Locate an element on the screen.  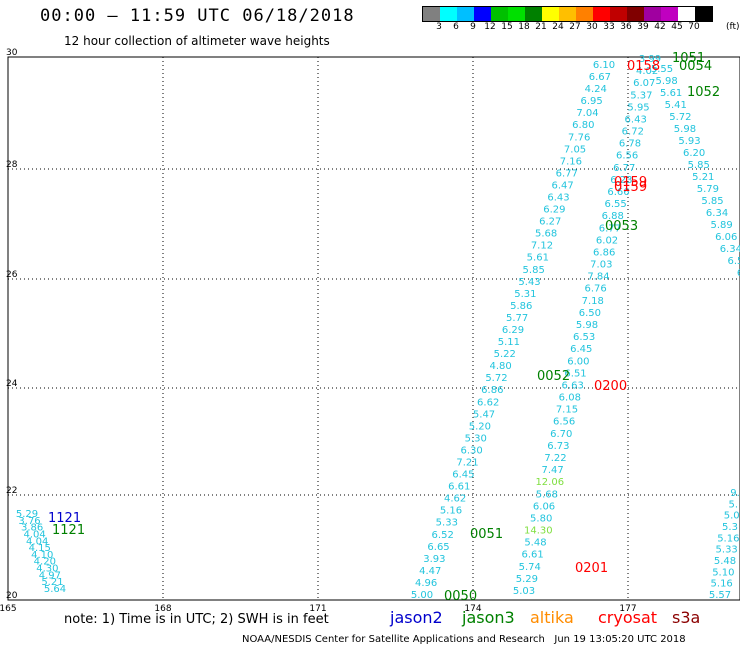
longitude-tick-label: 171 is located at coordinates (317, 609).